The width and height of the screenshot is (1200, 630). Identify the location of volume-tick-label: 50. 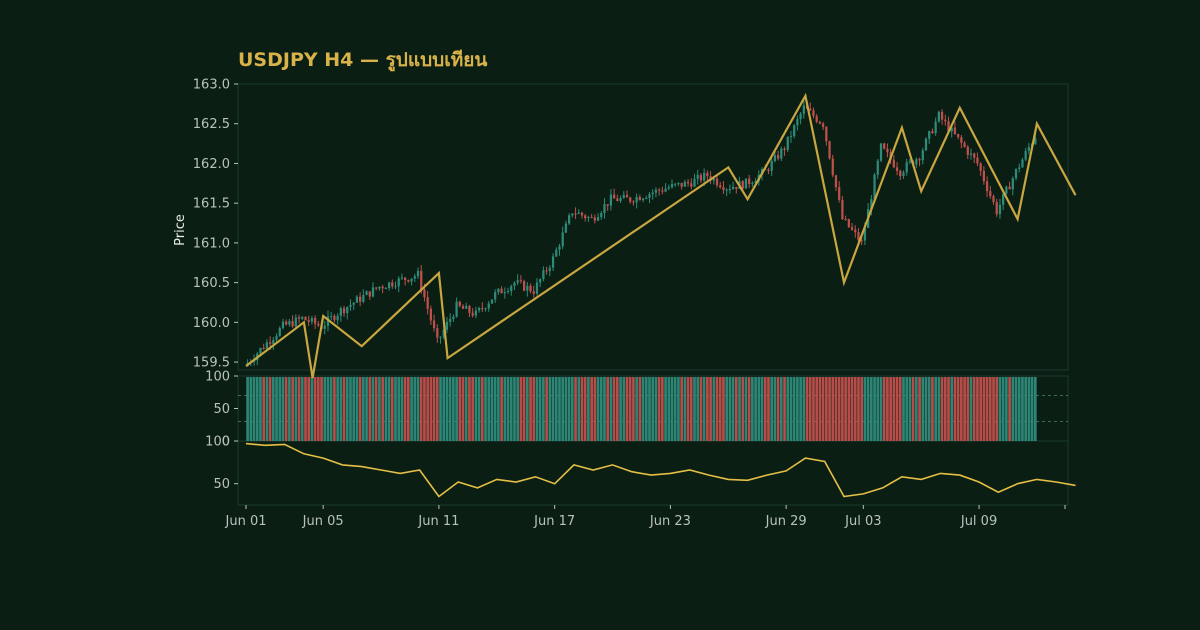
(221, 409).